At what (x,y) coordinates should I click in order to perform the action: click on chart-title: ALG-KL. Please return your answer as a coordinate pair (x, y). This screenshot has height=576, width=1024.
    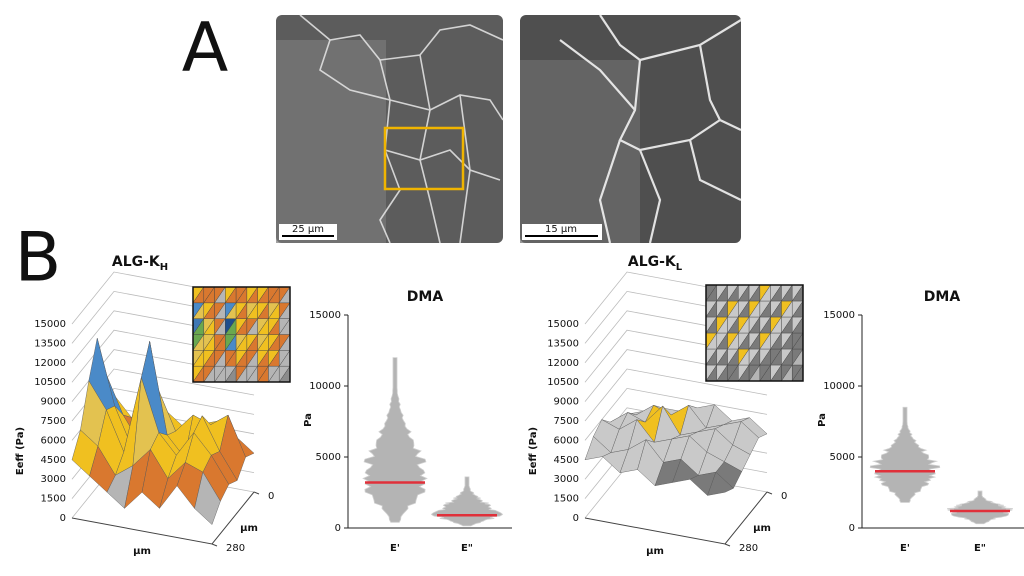
    Looking at the image, I should click on (655, 263).